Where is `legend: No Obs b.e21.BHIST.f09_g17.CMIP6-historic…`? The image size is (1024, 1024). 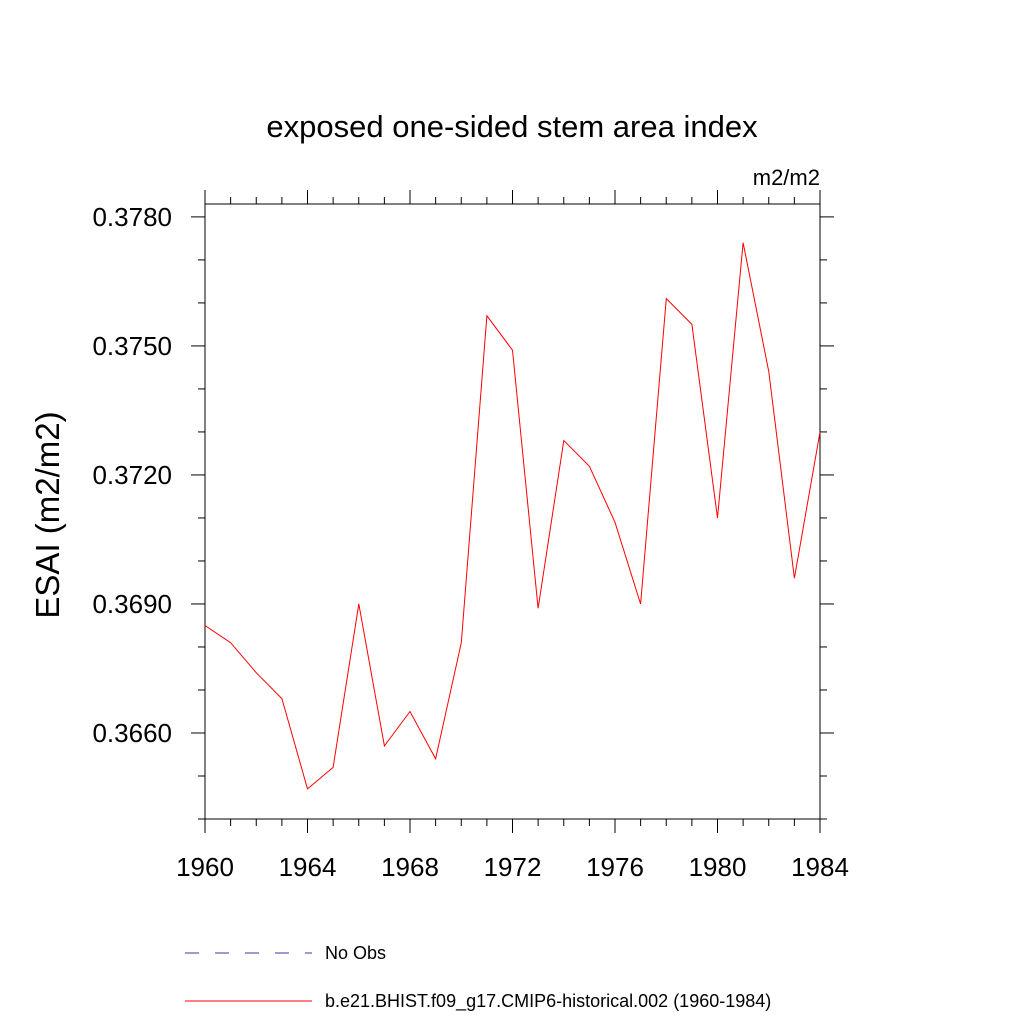
legend: No Obs b.e21.BHIST.f09_g17.CMIP6-historic… is located at coordinates (478, 977).